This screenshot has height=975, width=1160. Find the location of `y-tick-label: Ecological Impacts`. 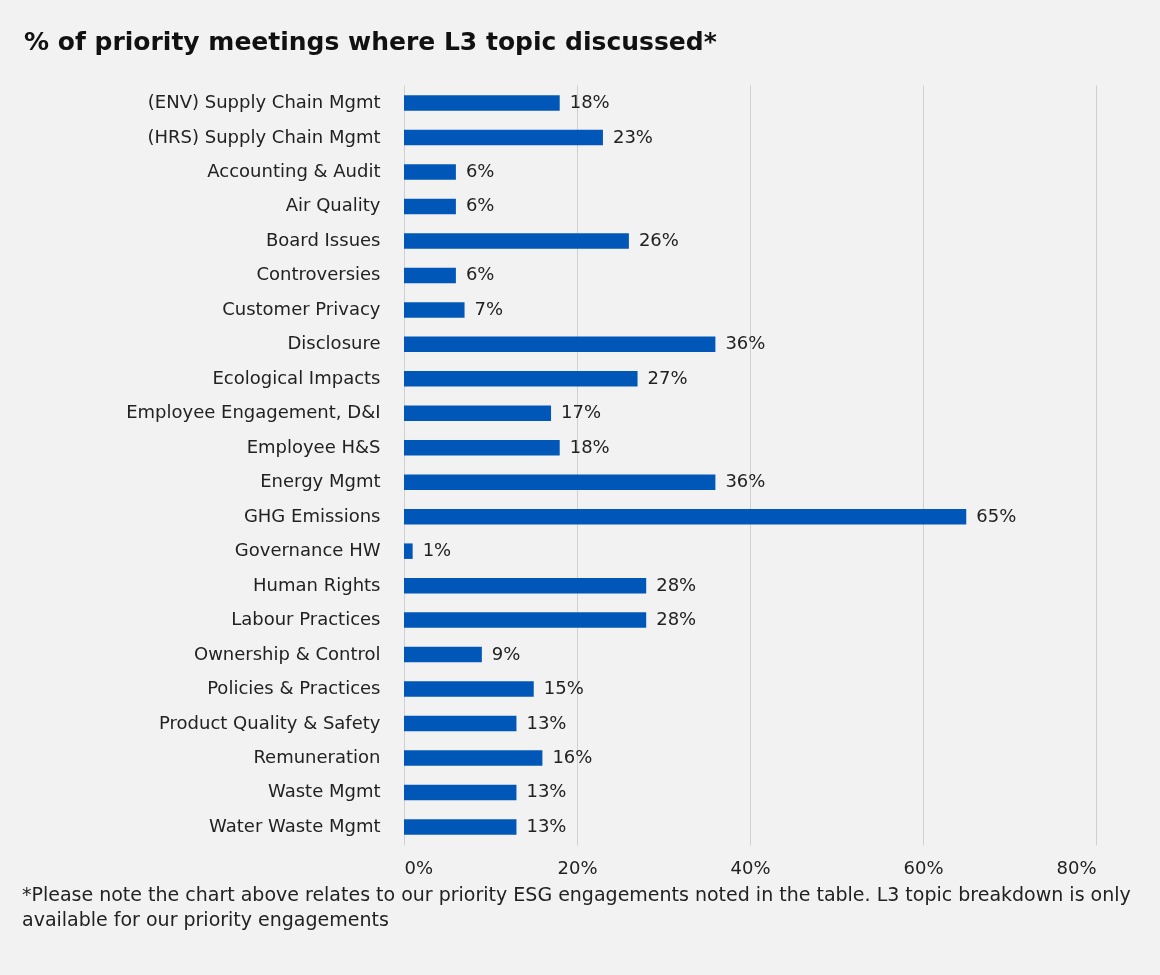

y-tick-label: Ecological Impacts is located at coordinates (296, 377).